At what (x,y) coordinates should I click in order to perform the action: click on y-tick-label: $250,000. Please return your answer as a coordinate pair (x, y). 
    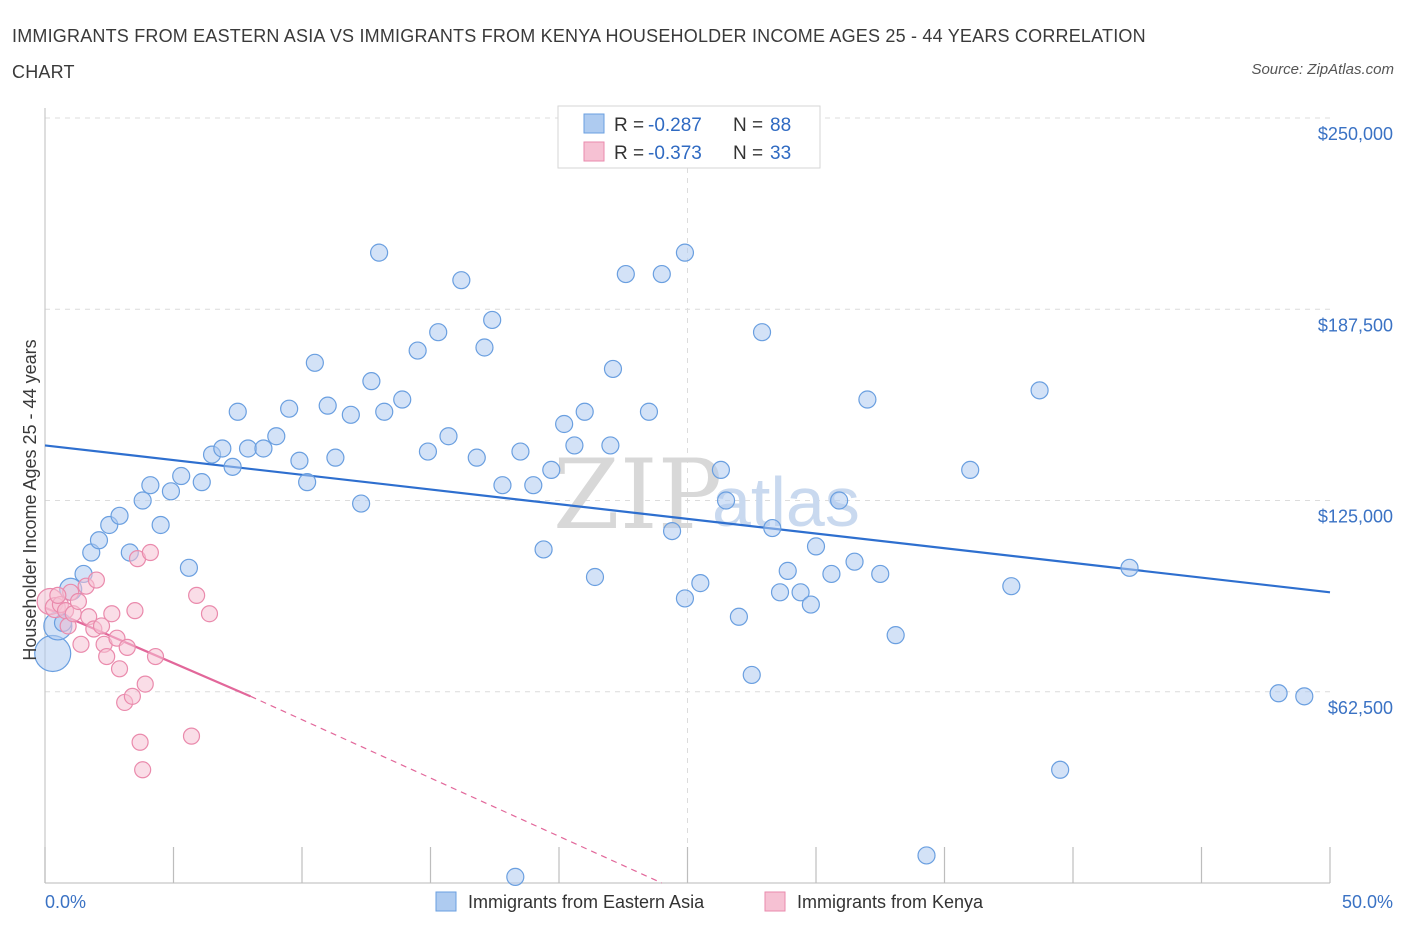
    Looking at the image, I should click on (1355, 134).